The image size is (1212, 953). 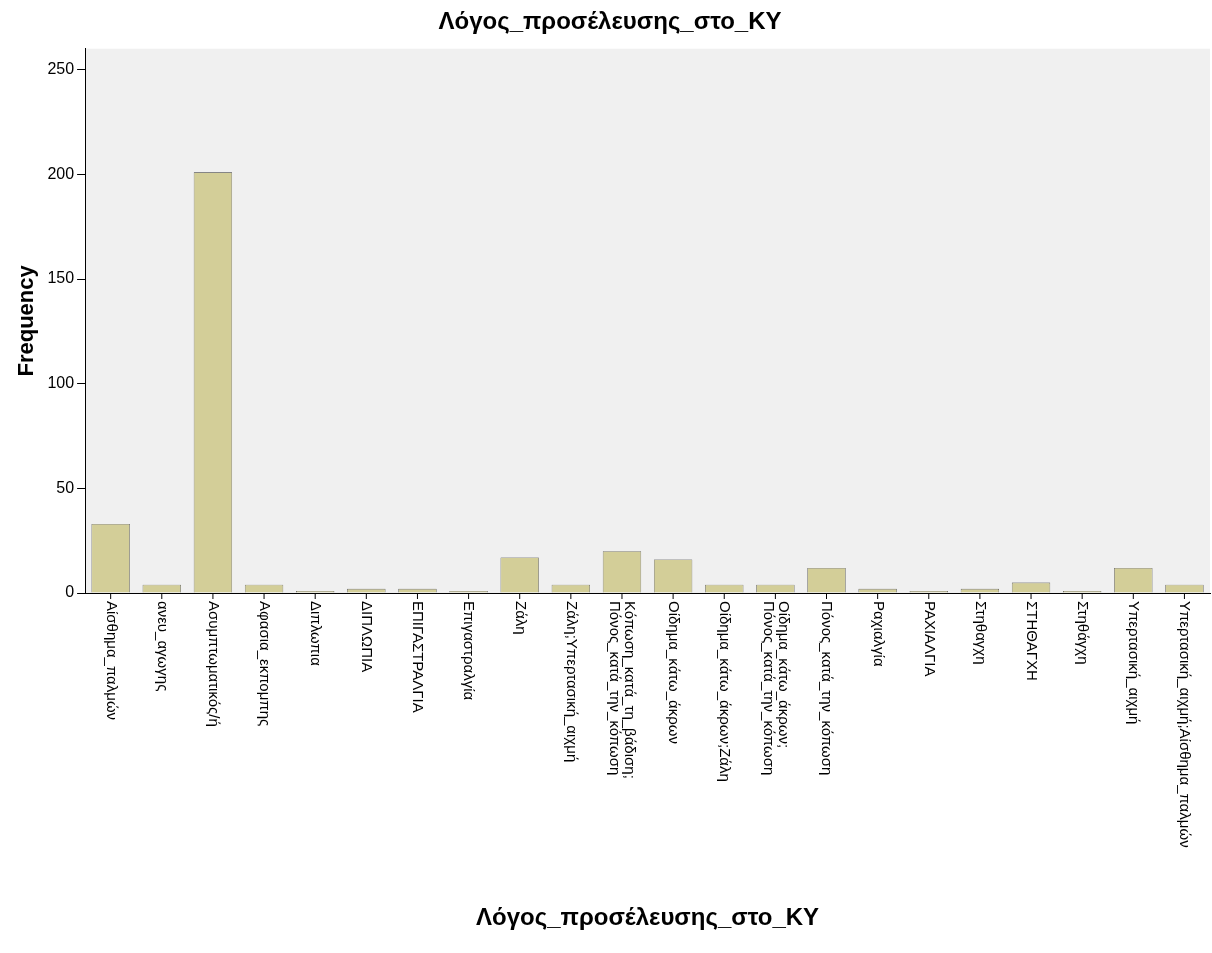 I want to click on x-tick-label: ΣΤΗΘΑΓΧΗ, so click(x=1032, y=641).